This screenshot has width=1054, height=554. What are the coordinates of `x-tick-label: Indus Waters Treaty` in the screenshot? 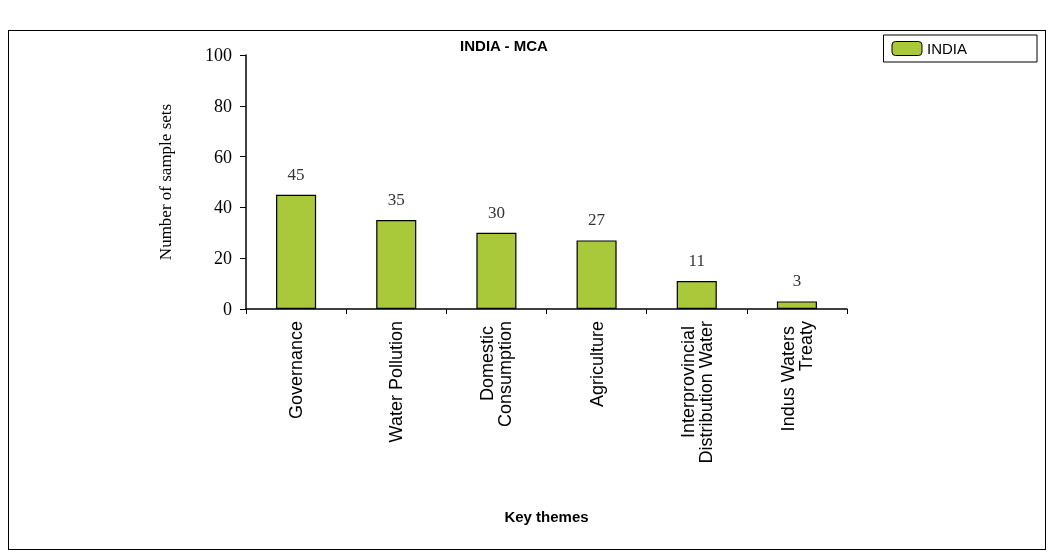 It's located at (796, 376).